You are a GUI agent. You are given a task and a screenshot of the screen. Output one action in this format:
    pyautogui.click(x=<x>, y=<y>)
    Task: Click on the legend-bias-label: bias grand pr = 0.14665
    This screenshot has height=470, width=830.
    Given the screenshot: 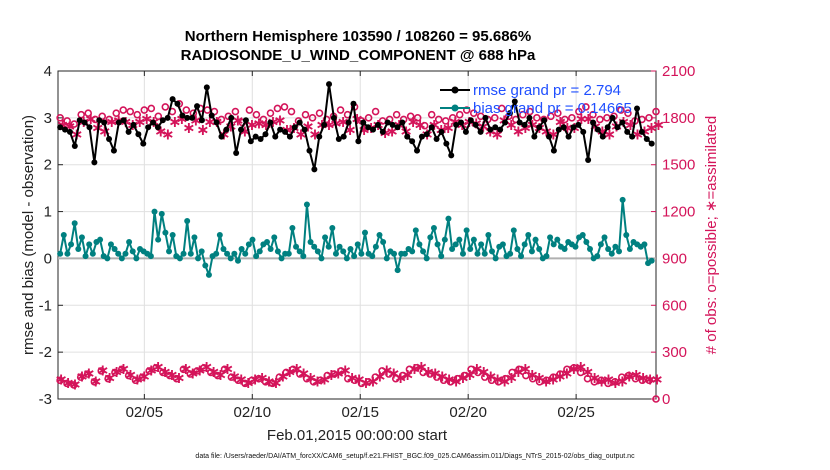 What is the action you would take?
    pyautogui.click(x=552, y=108)
    